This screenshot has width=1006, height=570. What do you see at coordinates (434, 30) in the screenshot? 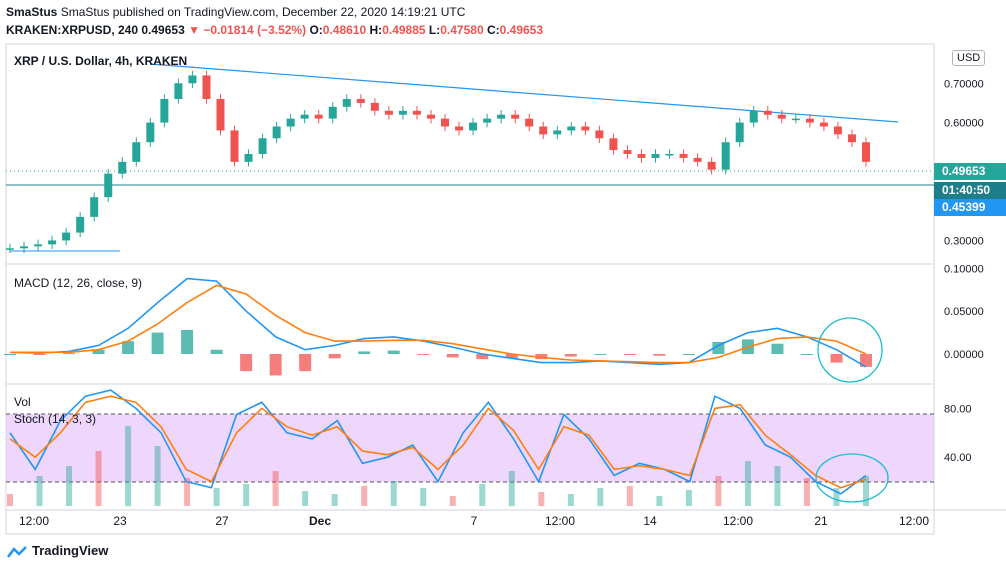
I see `low-label: L:` at bounding box center [434, 30].